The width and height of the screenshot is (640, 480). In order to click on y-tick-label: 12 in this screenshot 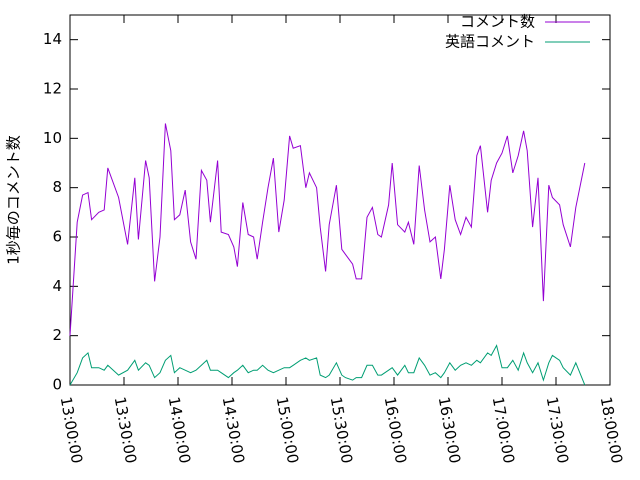, I will do `click(52, 89)`.